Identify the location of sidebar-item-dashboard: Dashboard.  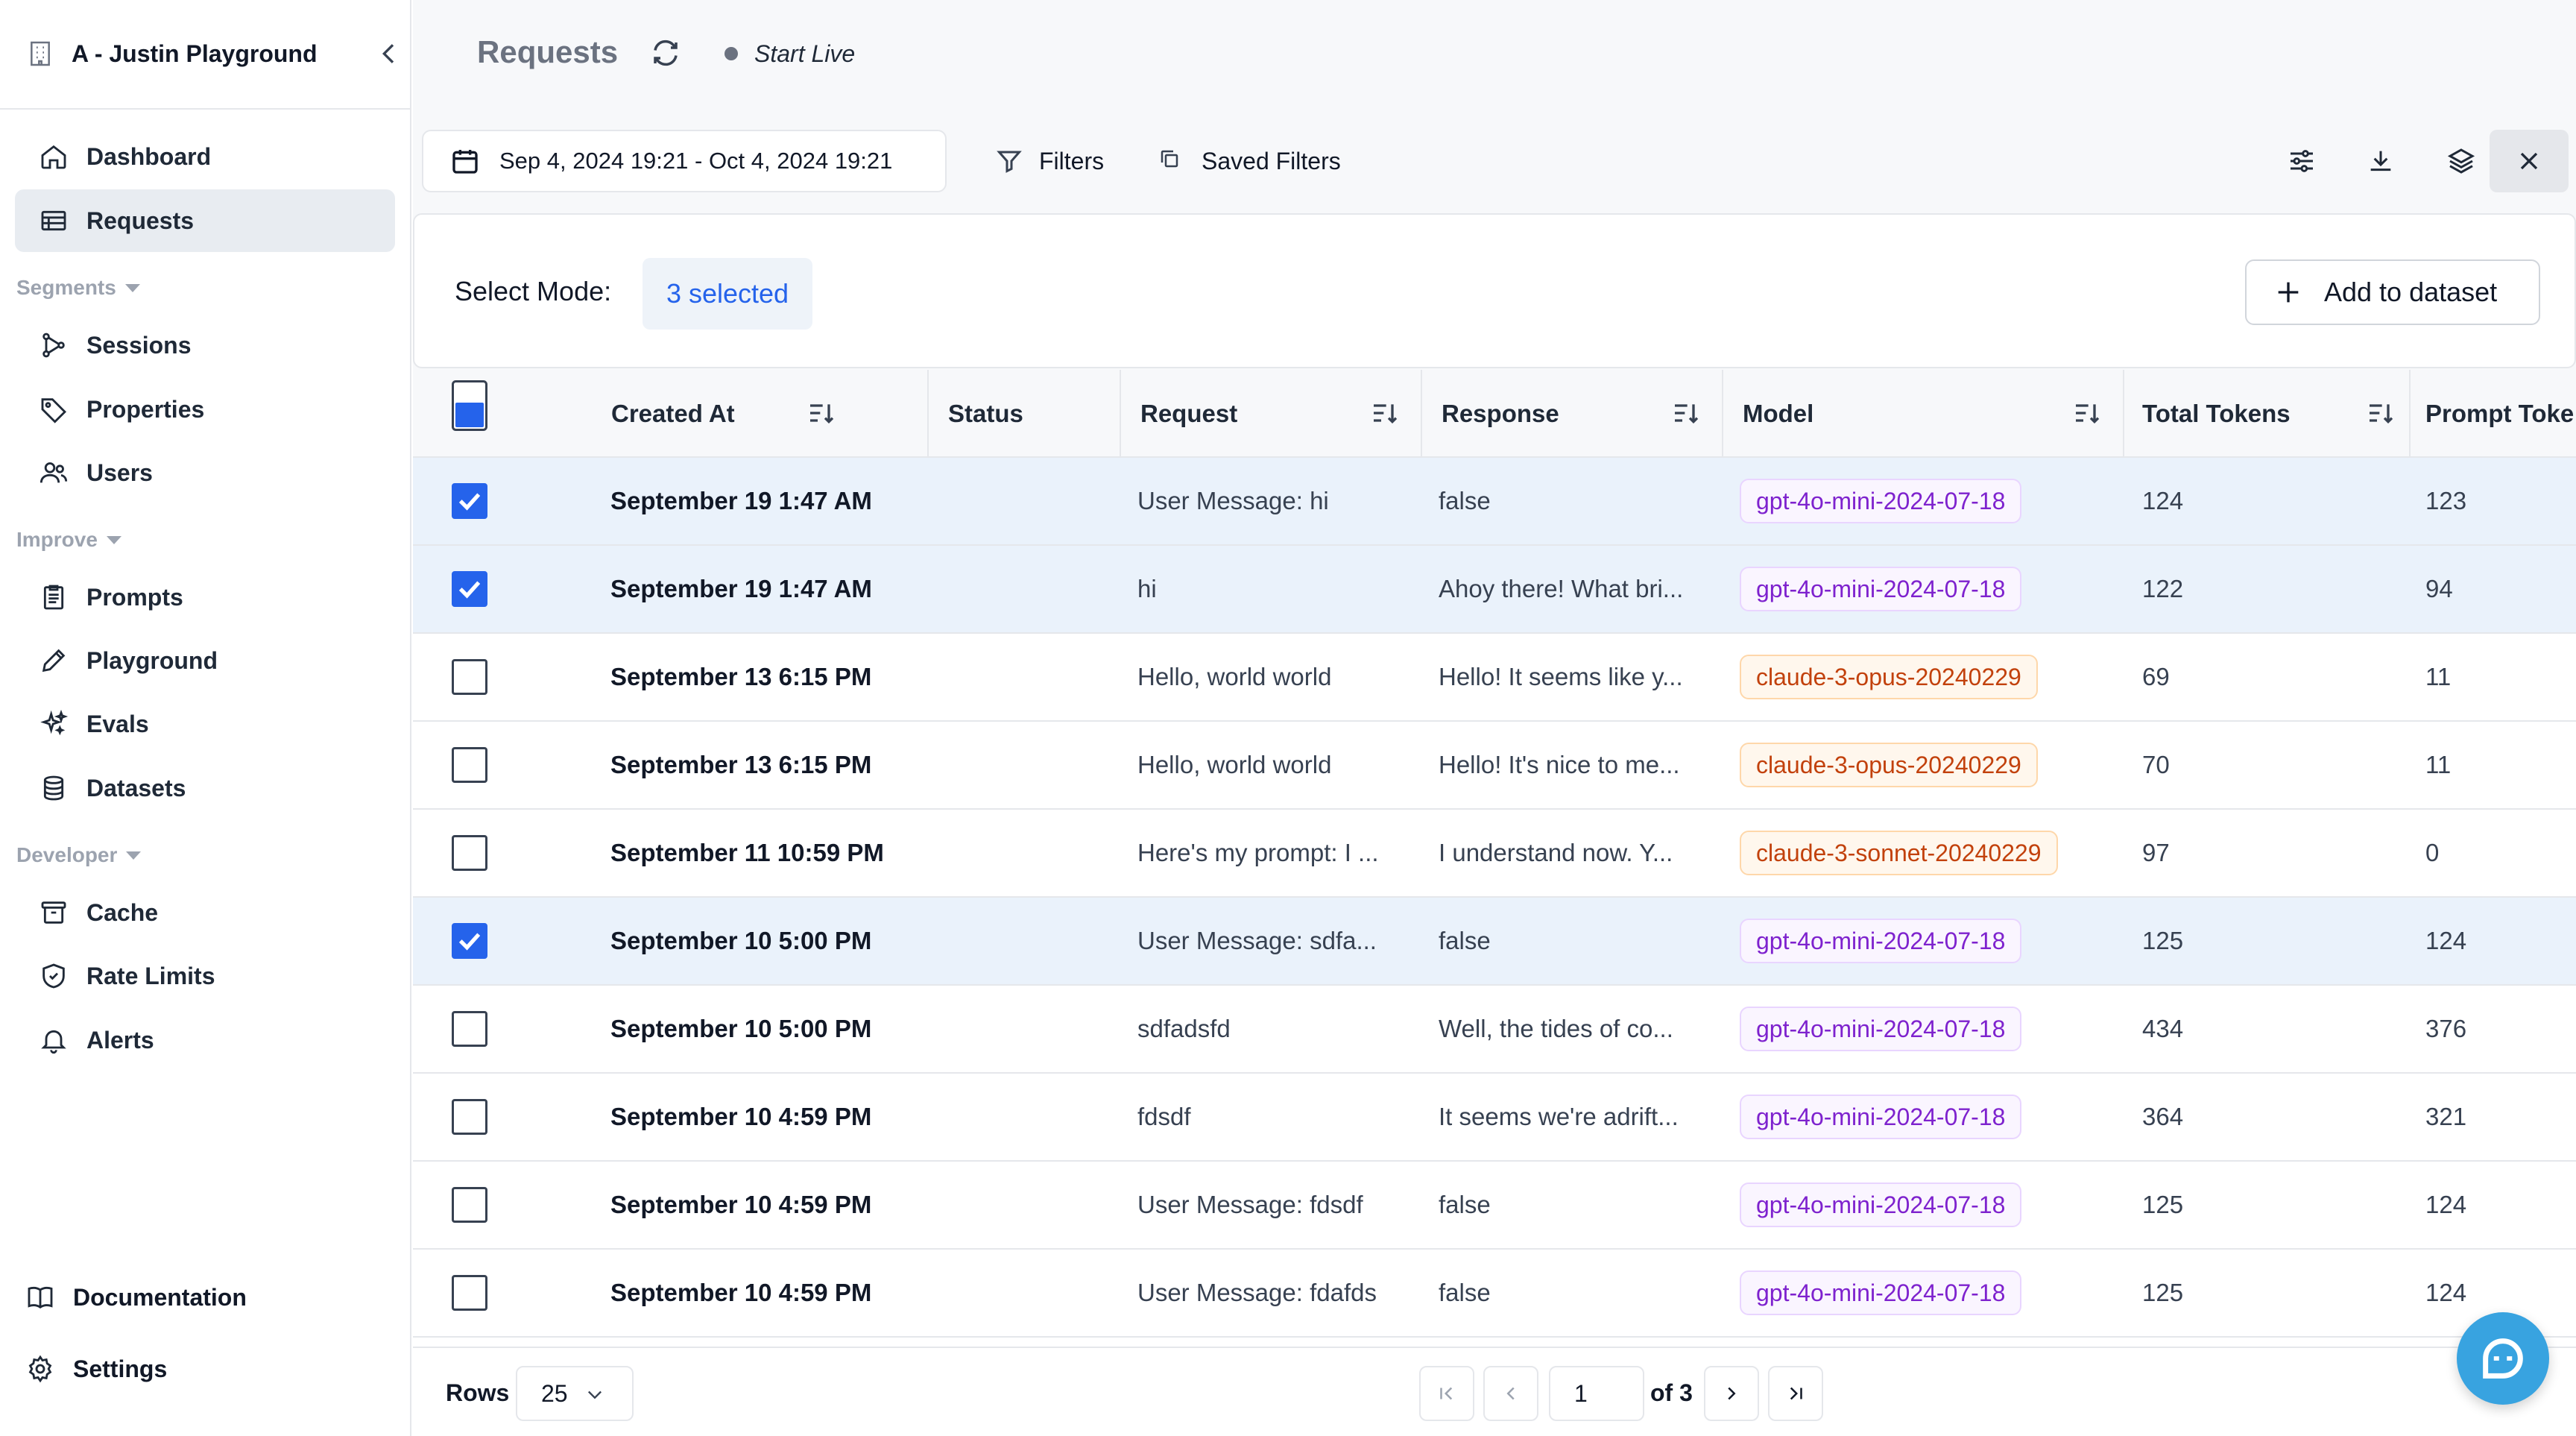
(205, 156).